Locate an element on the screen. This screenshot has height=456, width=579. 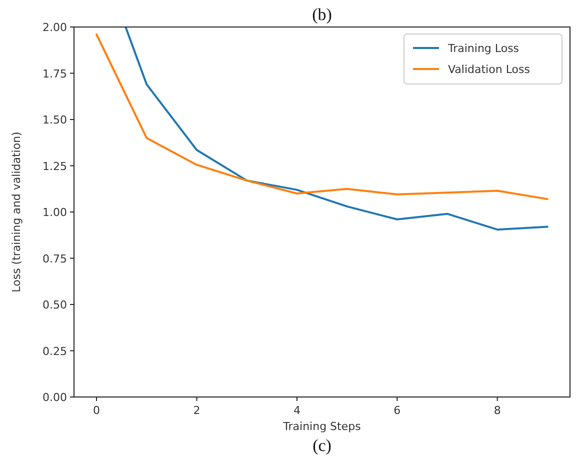
y-tick-label: 2.00 is located at coordinates (54, 27).